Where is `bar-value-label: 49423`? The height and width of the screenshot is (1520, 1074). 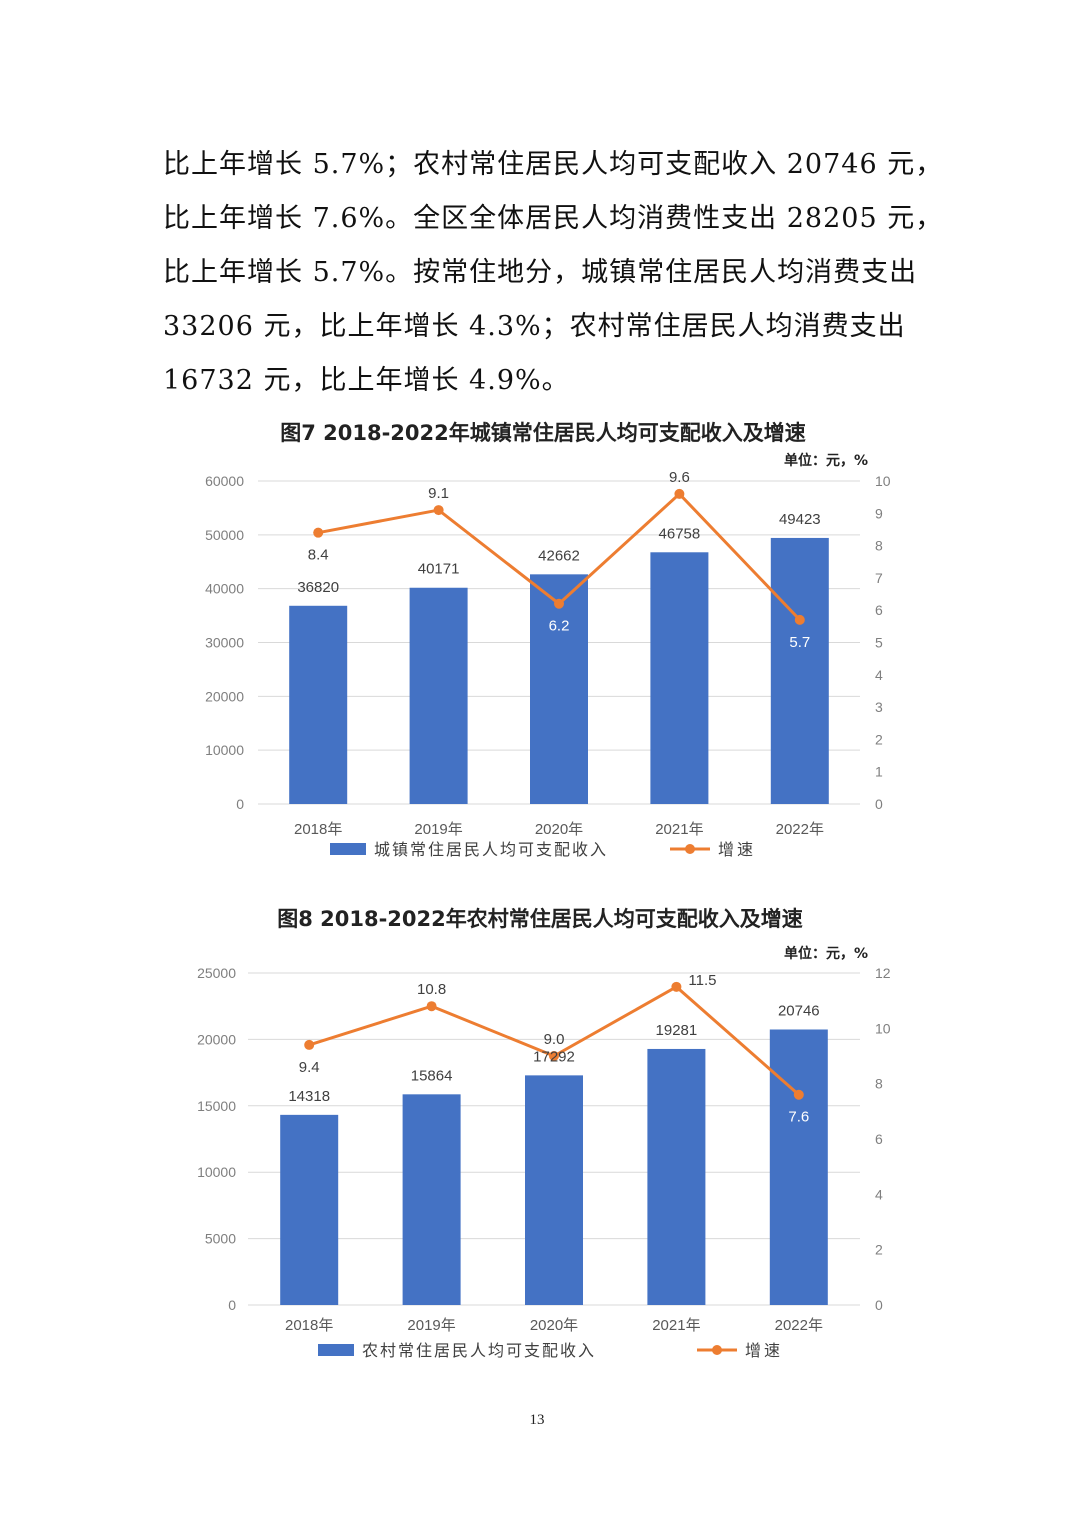 bar-value-label: 49423 is located at coordinates (800, 519).